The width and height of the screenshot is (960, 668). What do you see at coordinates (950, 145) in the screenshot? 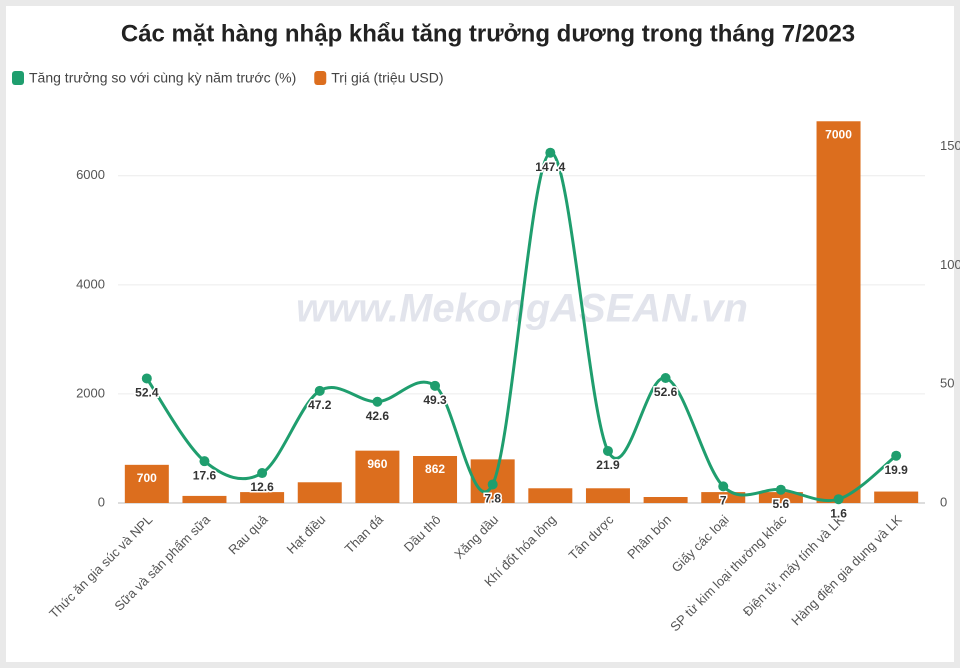
I see `y2-tick-label: 150` at bounding box center [950, 145].